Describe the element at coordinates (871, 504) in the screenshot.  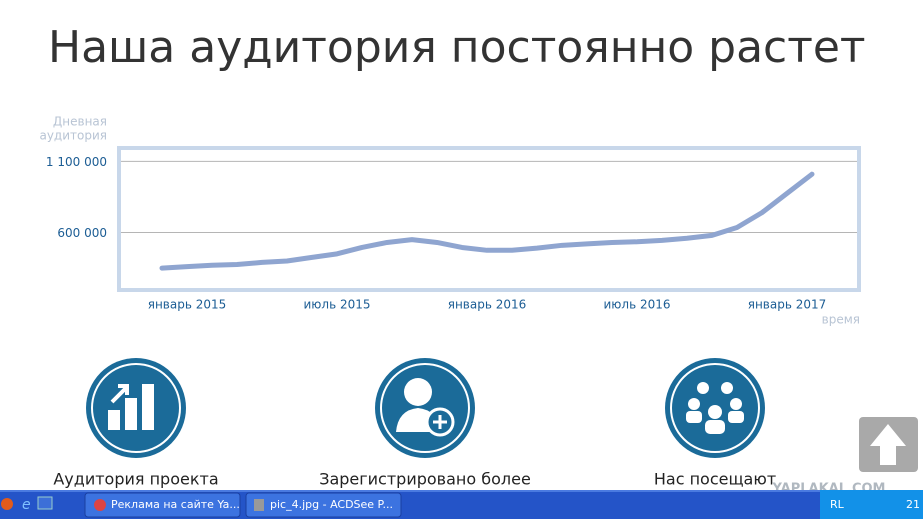
I see `system-tray` at that location.